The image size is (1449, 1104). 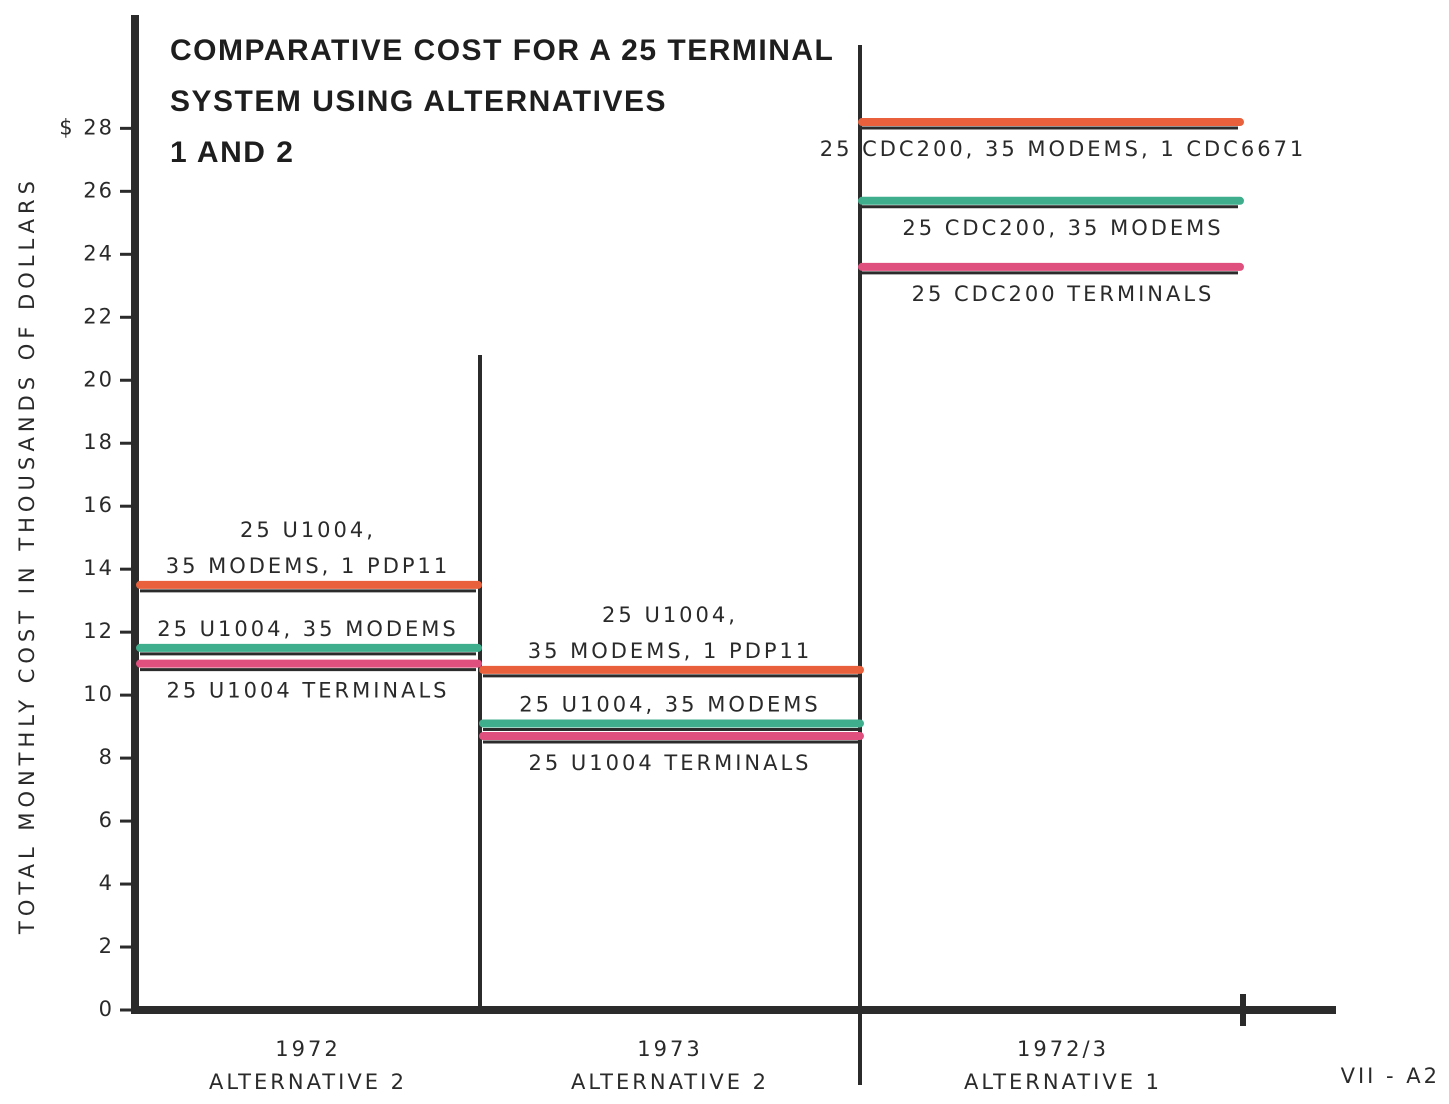 What do you see at coordinates (1063, 1082) in the screenshot?
I see `x-tick-sublabel: ALTERNATIVE 1` at bounding box center [1063, 1082].